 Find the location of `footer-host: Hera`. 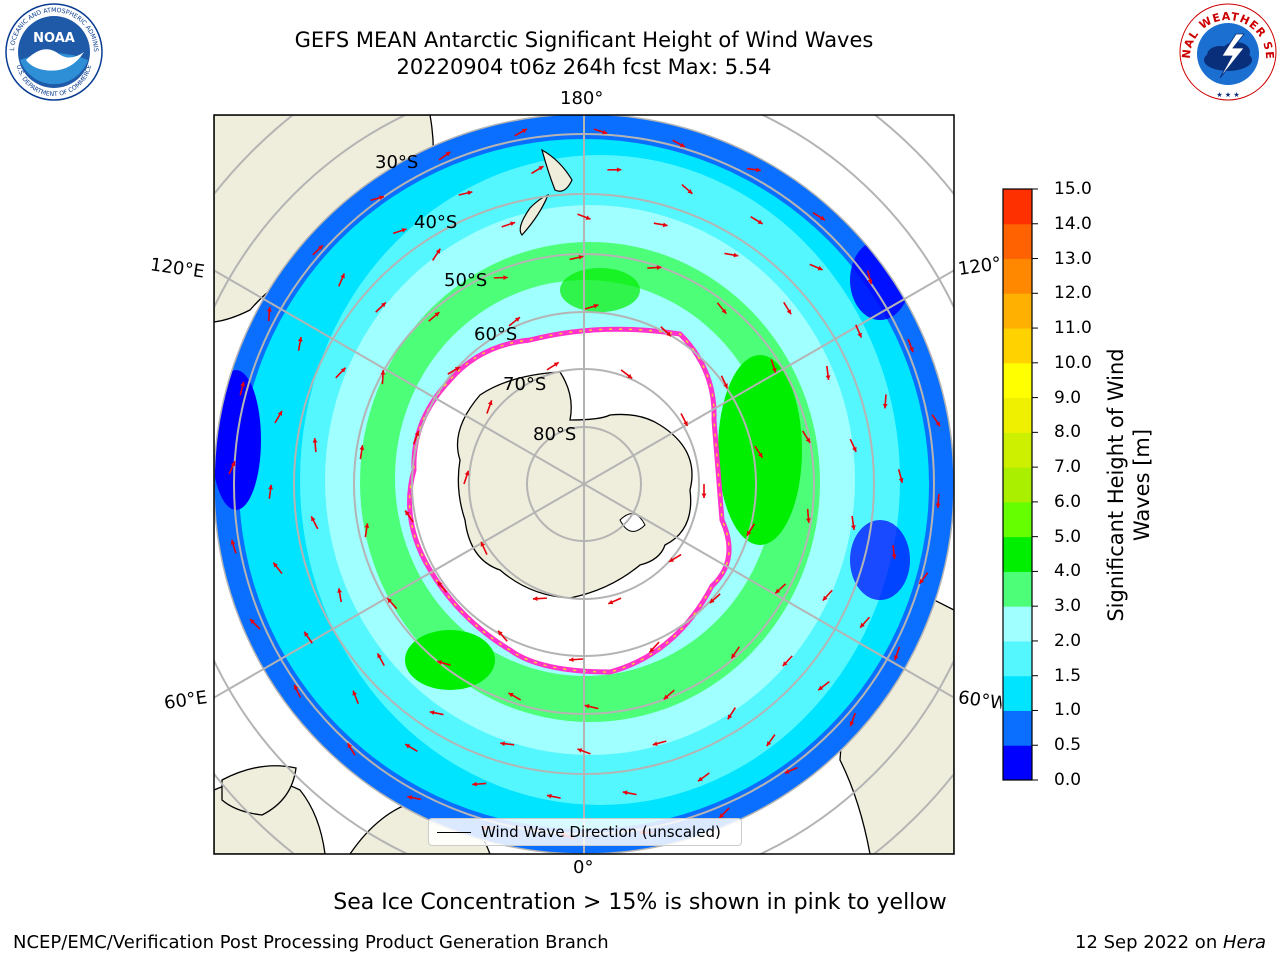

footer-host: Hera is located at coordinates (1244, 942).